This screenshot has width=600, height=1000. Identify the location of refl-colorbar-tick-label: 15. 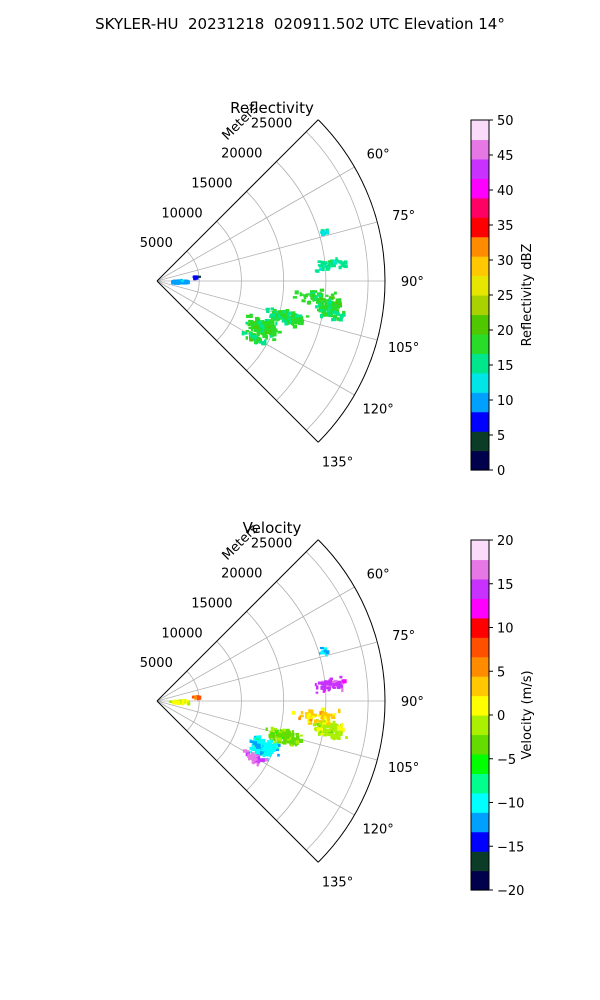
(505, 366).